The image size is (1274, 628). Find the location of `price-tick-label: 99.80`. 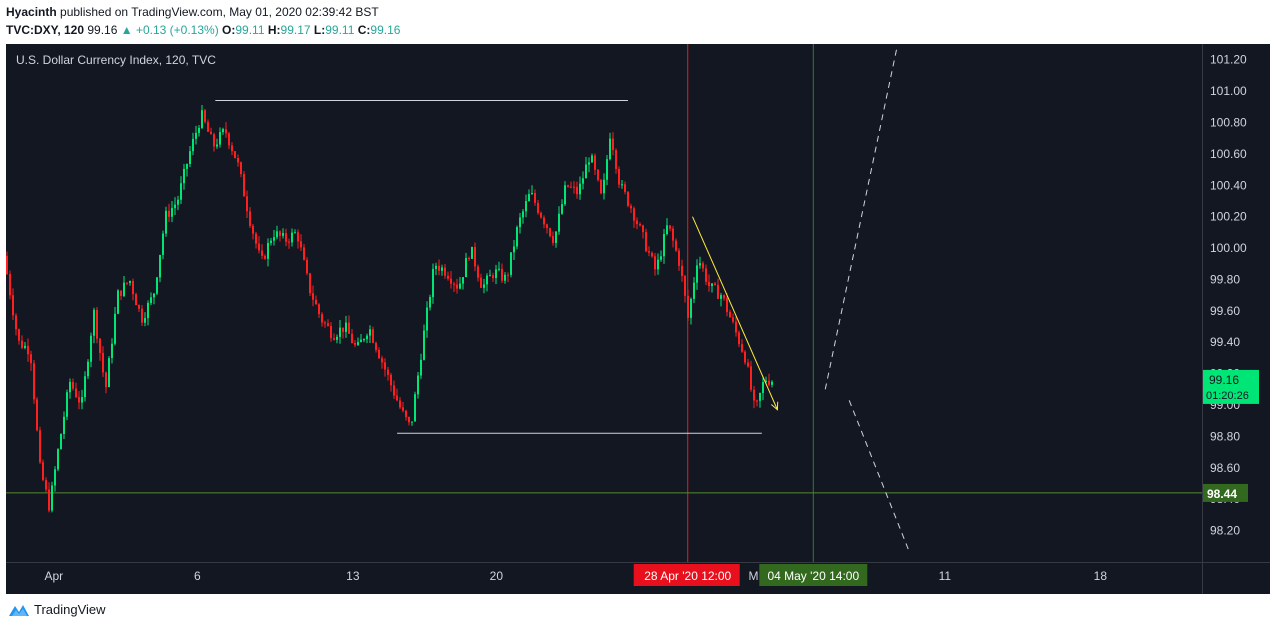

price-tick-label: 99.80 is located at coordinates (1225, 279).